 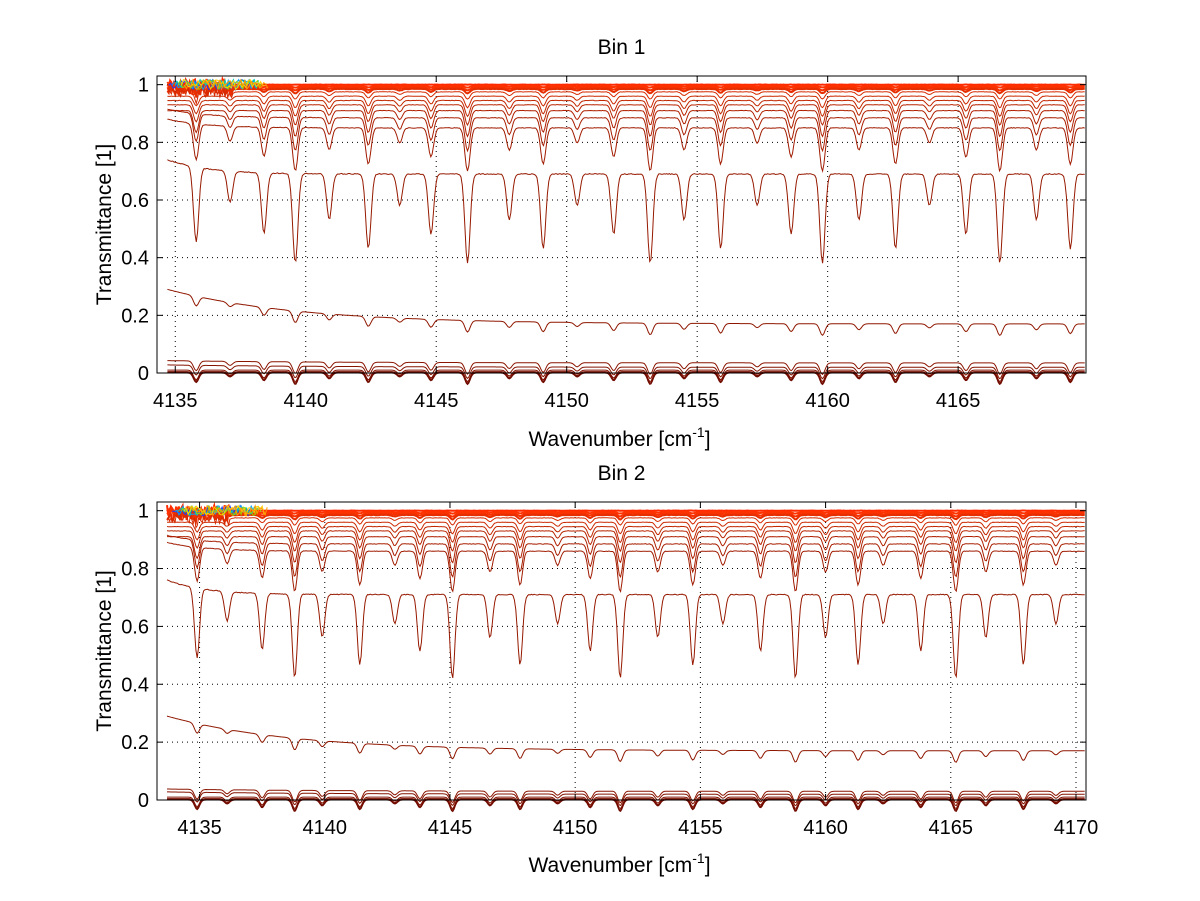 I want to click on chart-title: Bin 2, so click(x=622, y=473).